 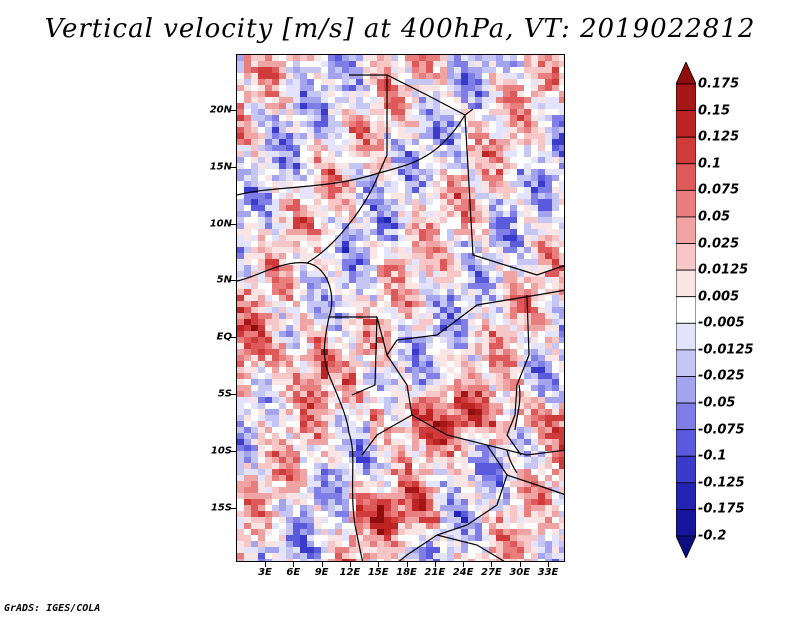 What do you see at coordinates (721, 483) in the screenshot?
I see `colorbar-label: -0.125` at bounding box center [721, 483].